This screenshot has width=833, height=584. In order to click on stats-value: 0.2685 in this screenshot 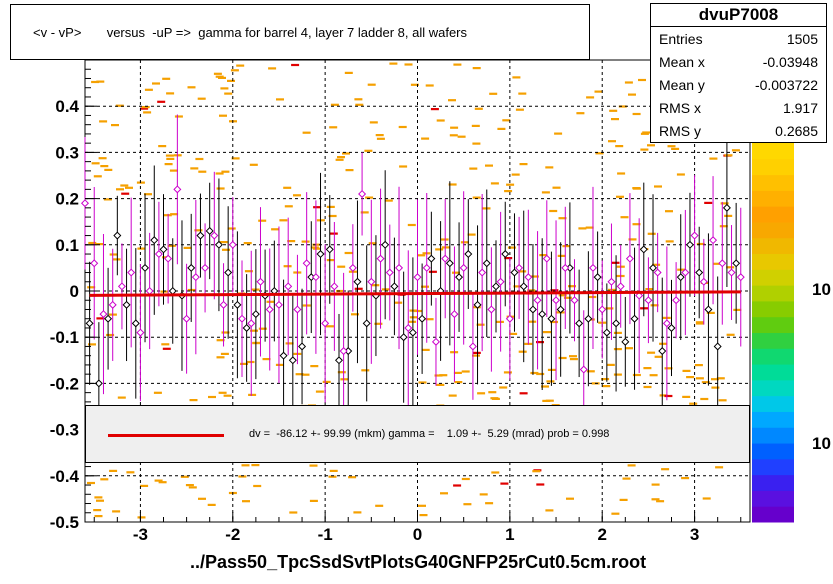, I will do `click(796, 131)`.